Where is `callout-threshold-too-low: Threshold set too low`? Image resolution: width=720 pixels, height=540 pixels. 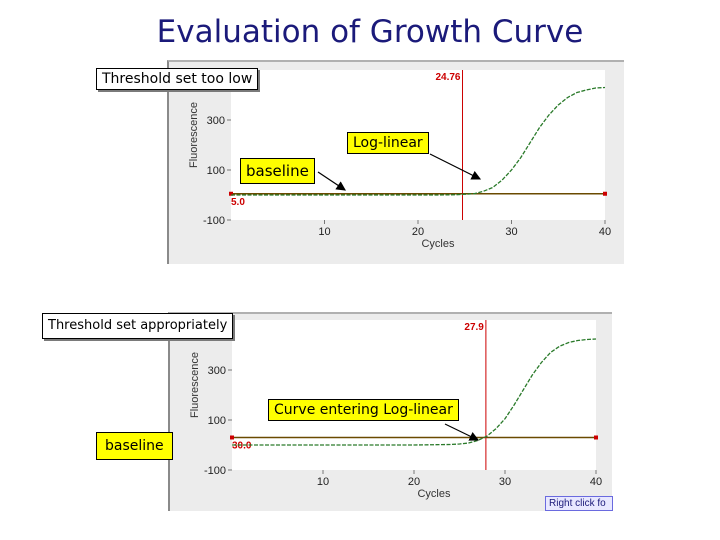
callout-threshold-too-low: Threshold set too low is located at coordinates (177, 79).